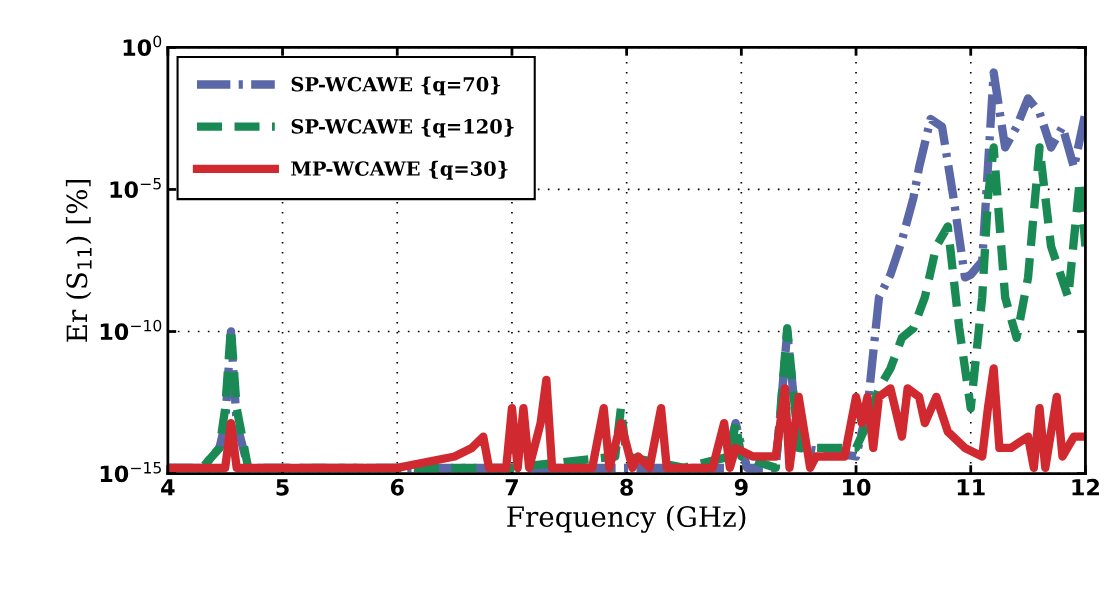 The width and height of the screenshot is (1119, 592). I want to click on y-tick-label: 10$^{−15}$, so click(130, 472).